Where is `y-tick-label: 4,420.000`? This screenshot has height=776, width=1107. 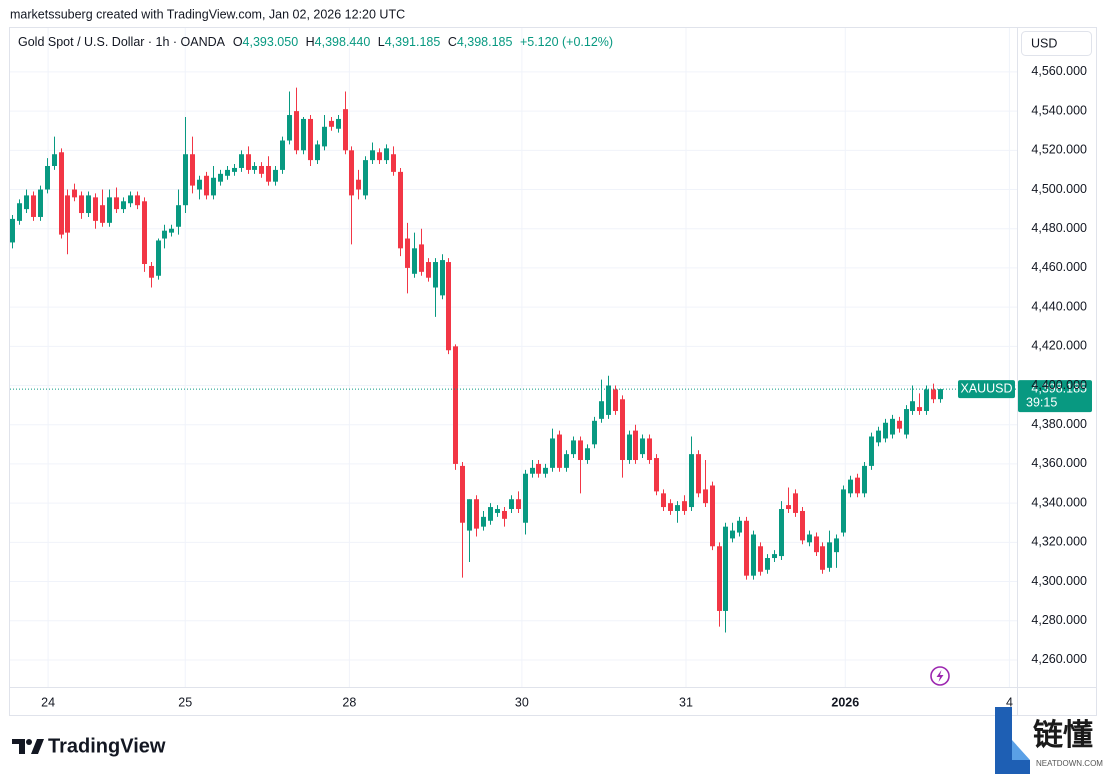 y-tick-label: 4,420.000 is located at coordinates (1059, 346).